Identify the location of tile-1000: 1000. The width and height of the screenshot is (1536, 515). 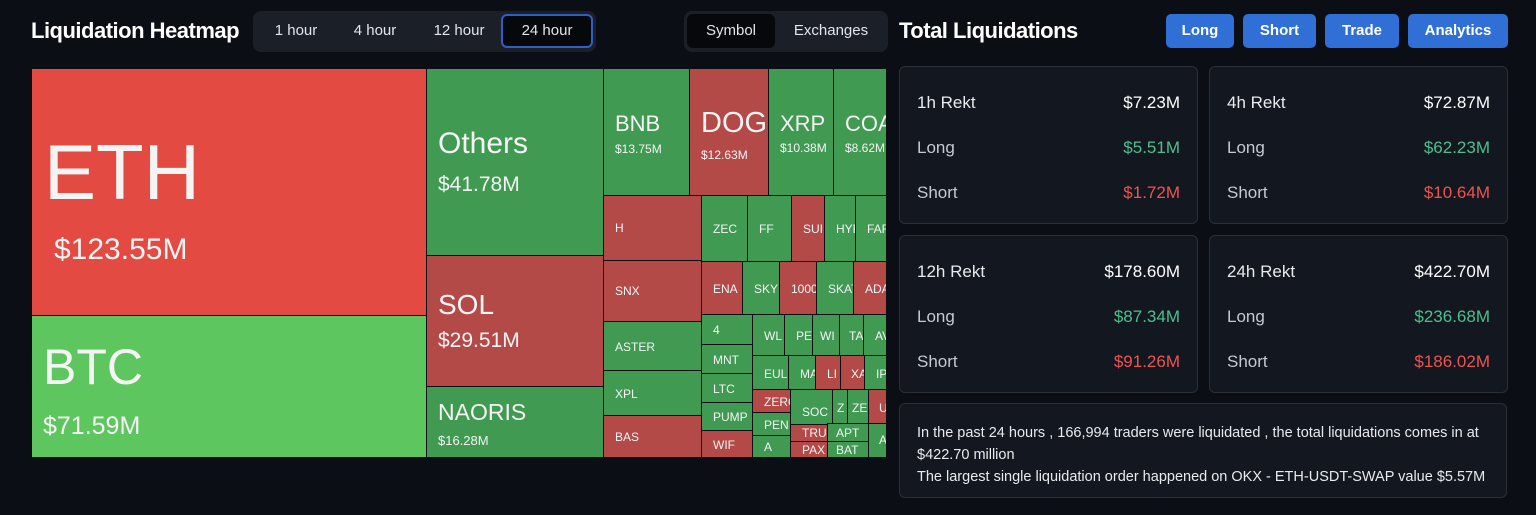
(798, 288).